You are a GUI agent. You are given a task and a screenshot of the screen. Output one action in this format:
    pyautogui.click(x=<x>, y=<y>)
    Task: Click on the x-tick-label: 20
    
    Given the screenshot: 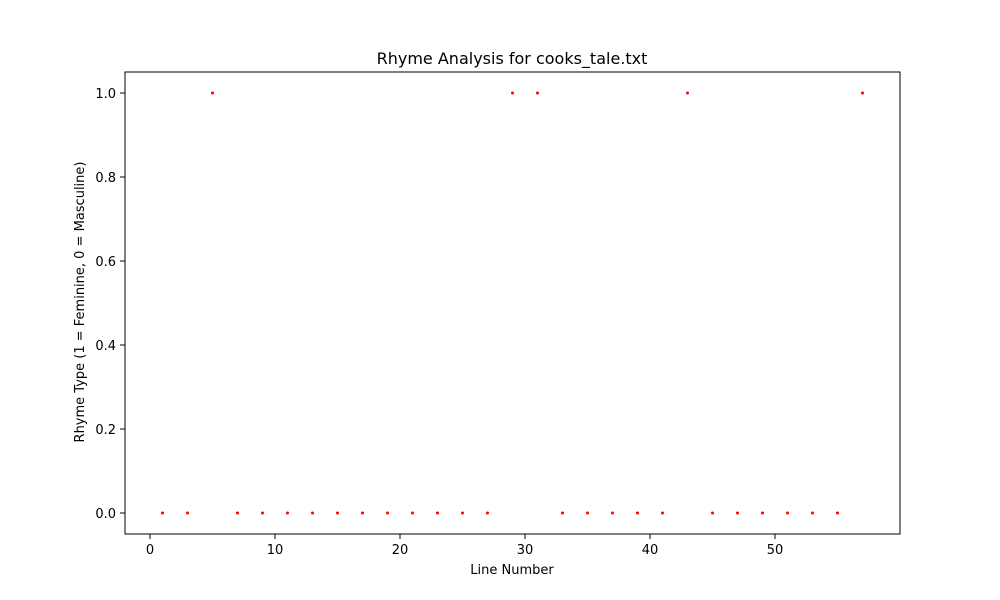 What is the action you would take?
    pyautogui.click(x=400, y=550)
    